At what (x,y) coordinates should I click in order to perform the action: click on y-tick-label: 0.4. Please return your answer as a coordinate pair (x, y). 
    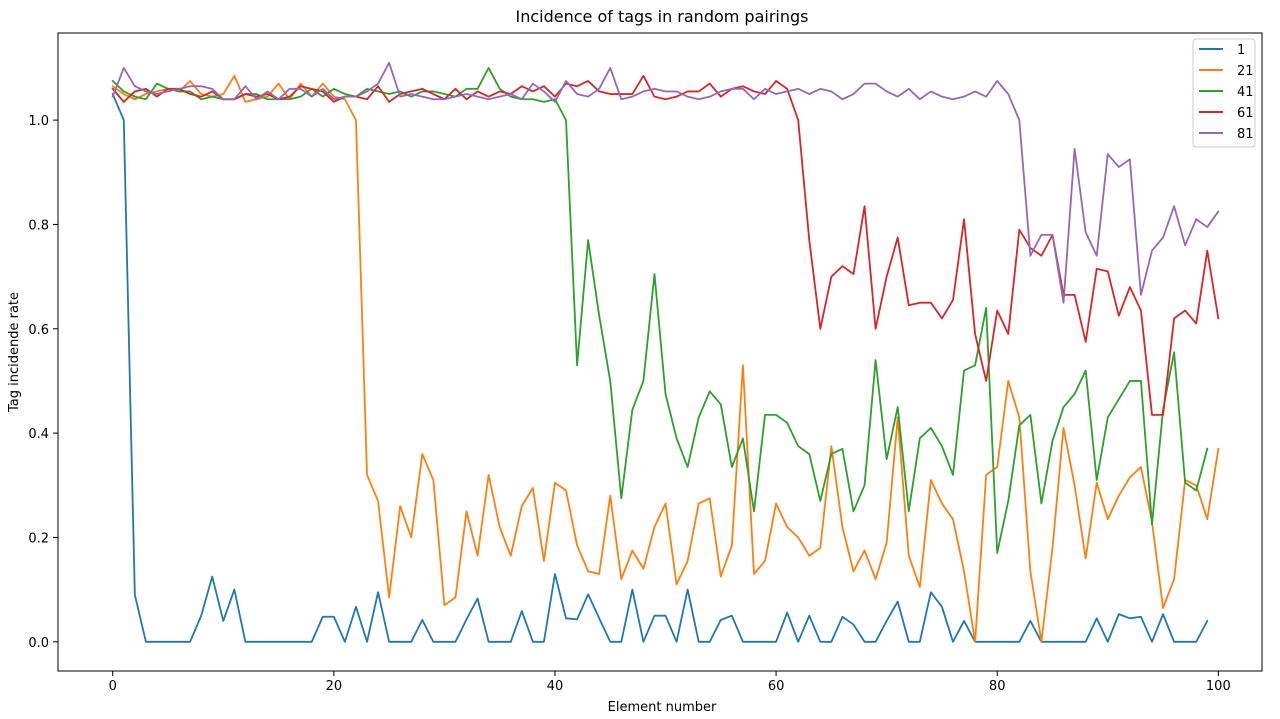
    Looking at the image, I should click on (38, 434).